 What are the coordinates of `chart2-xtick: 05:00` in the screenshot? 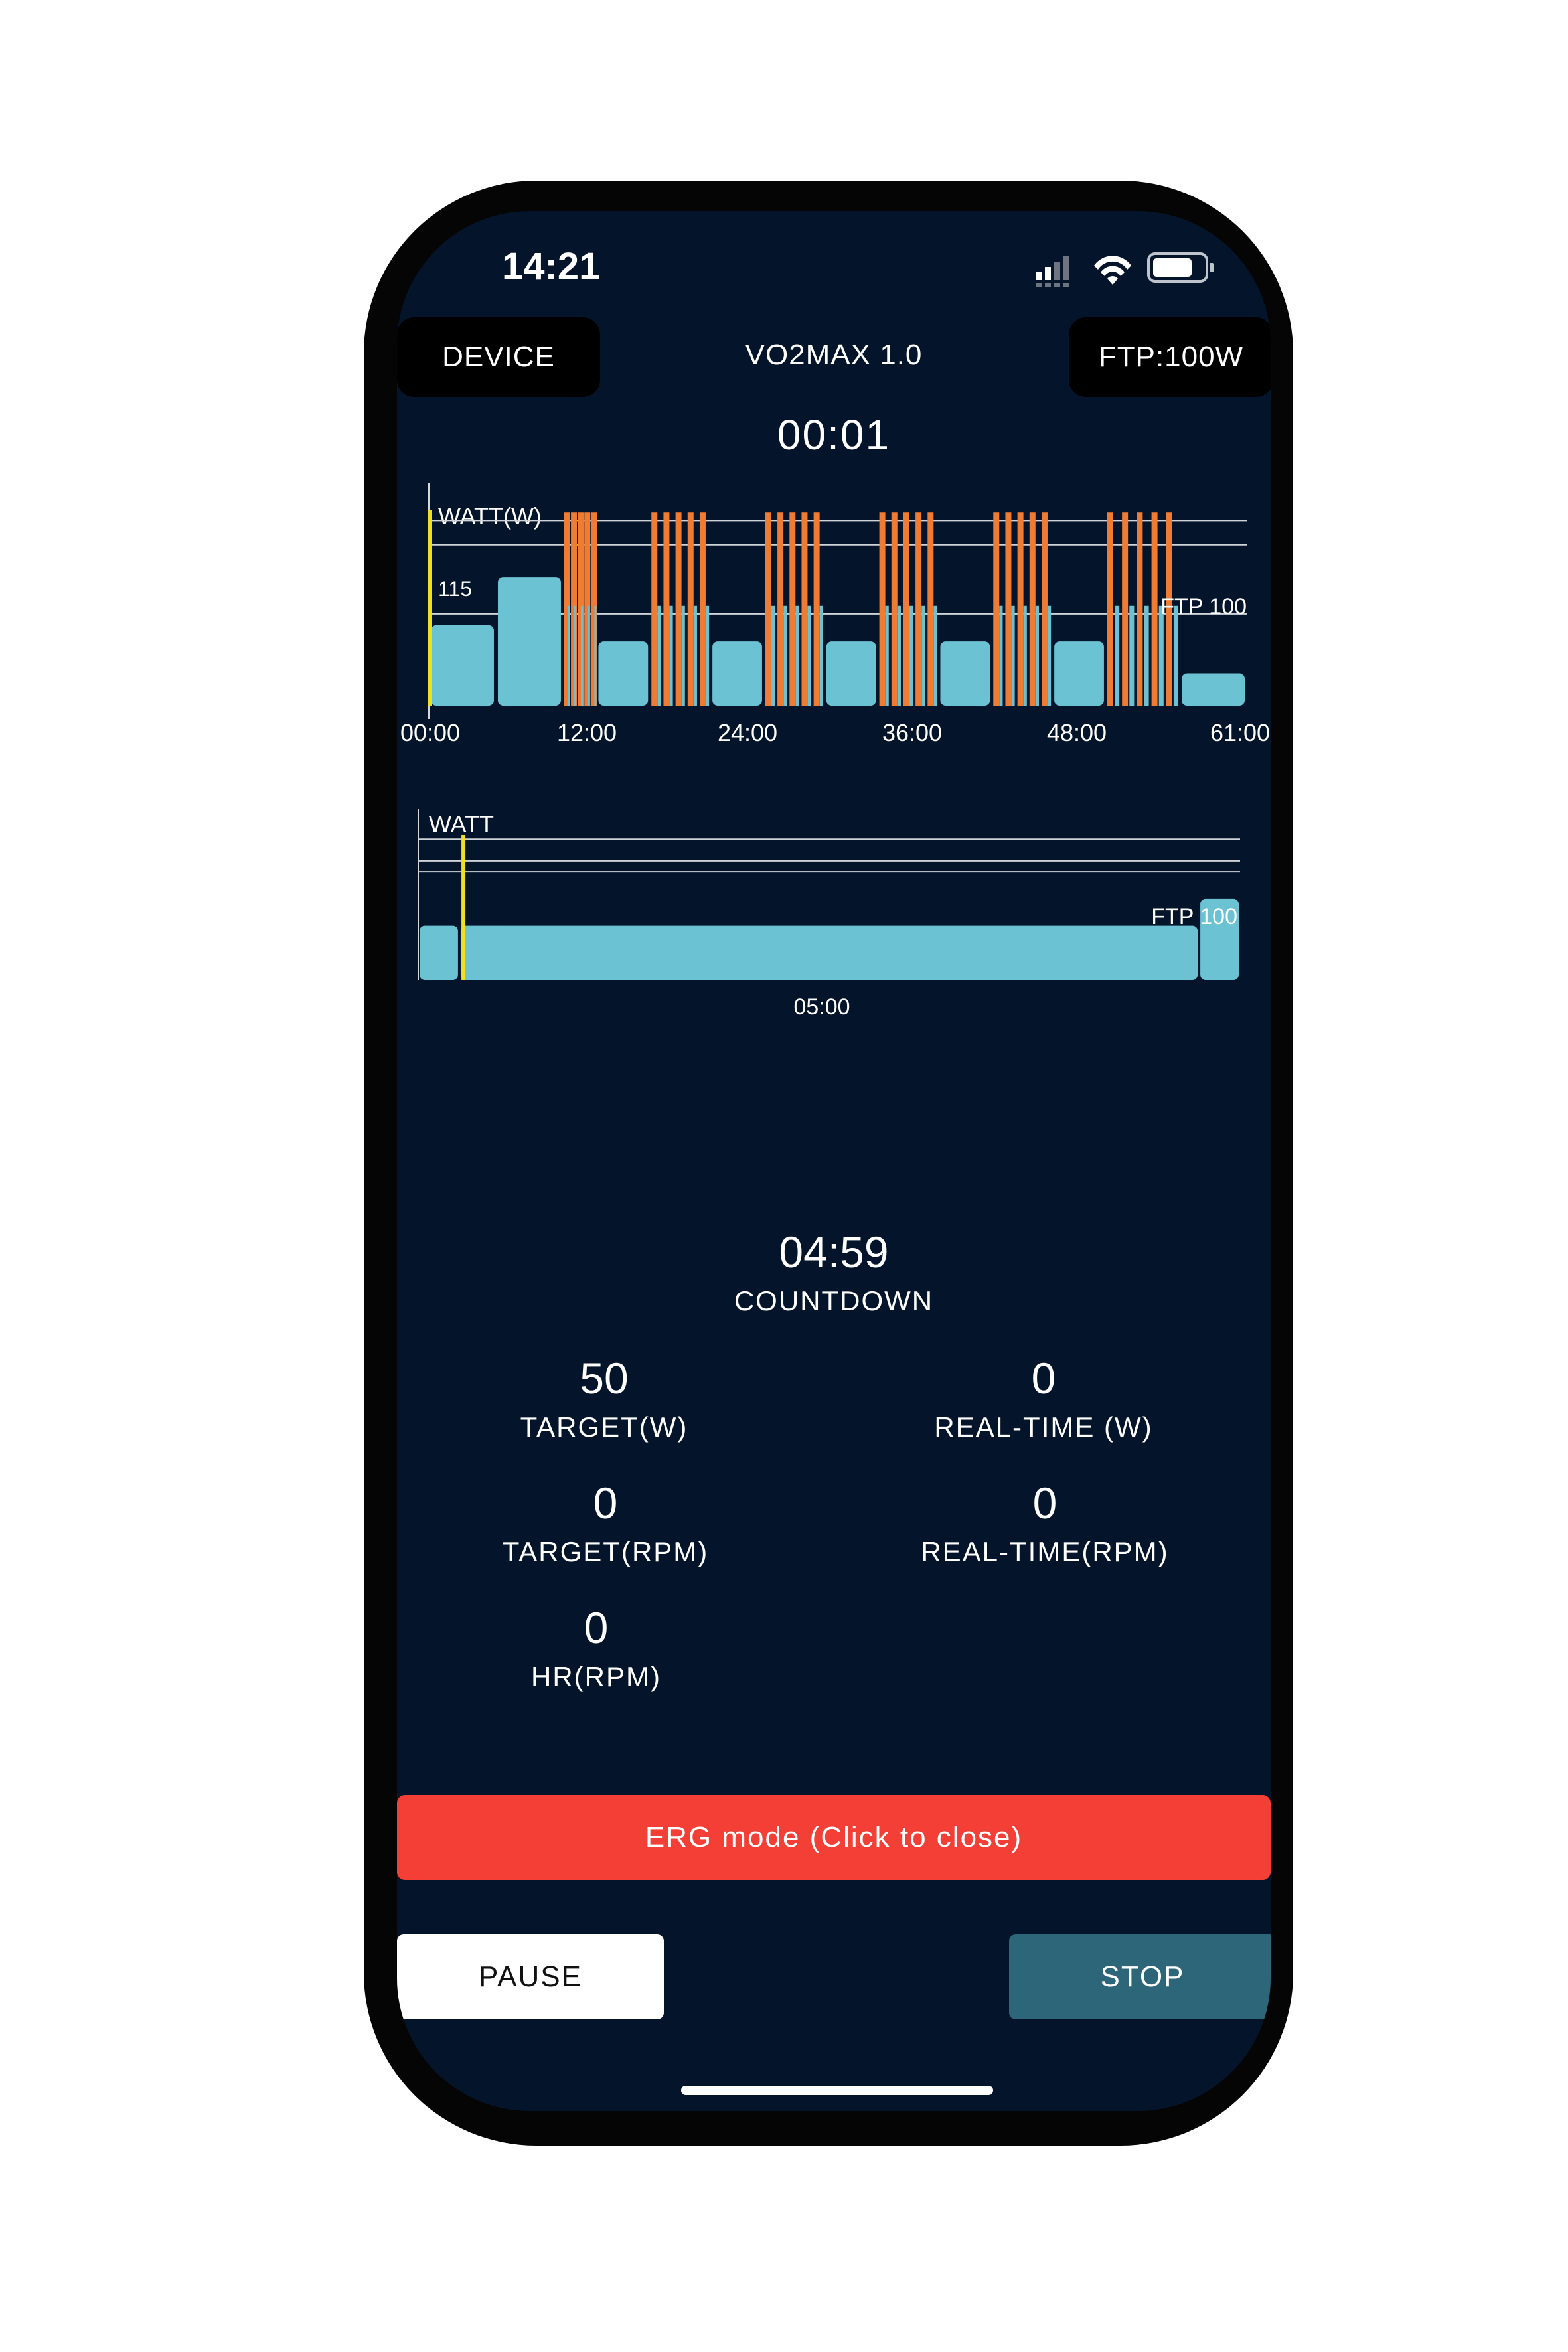 It's located at (821, 1007).